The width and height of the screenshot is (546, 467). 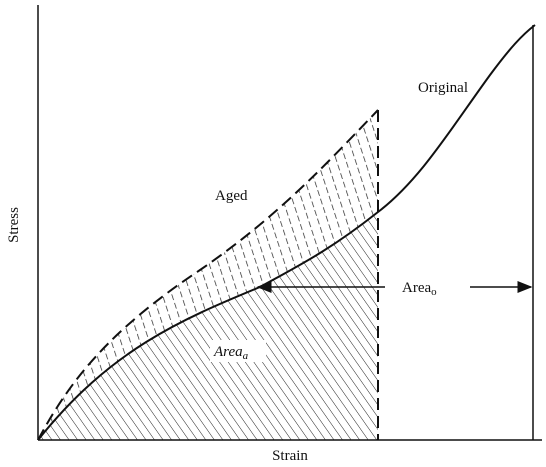 I want to click on area-original-label: Areao, so click(x=419, y=289).